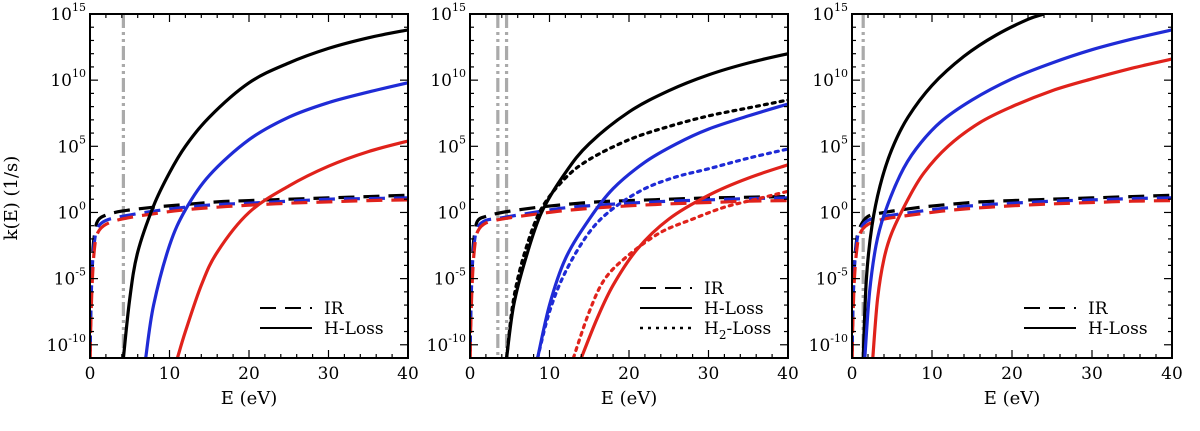 This screenshot has width=1200, height=431. What do you see at coordinates (737, 330) in the screenshot?
I see `legend-label: H2-Loss` at bounding box center [737, 330].